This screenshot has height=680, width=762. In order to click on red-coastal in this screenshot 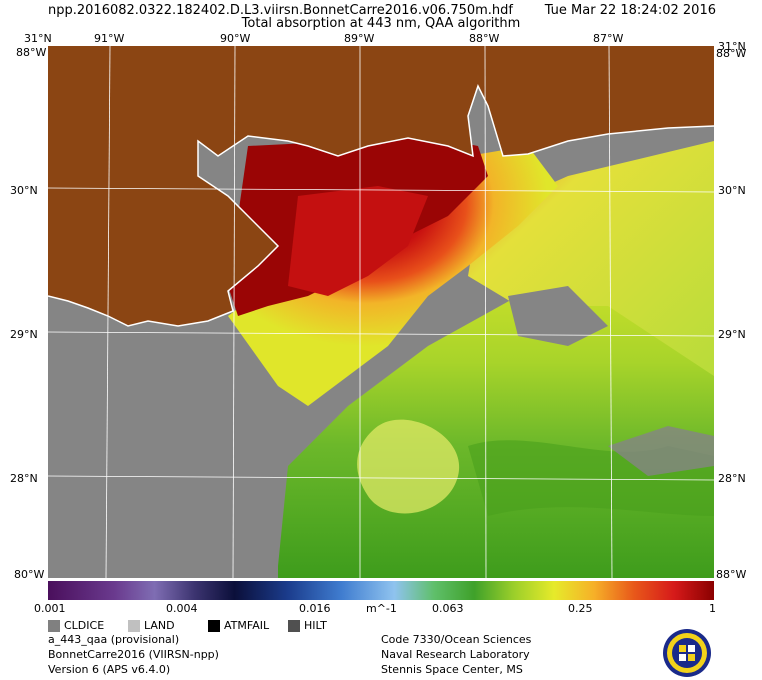, I will do `click(358, 241)`.